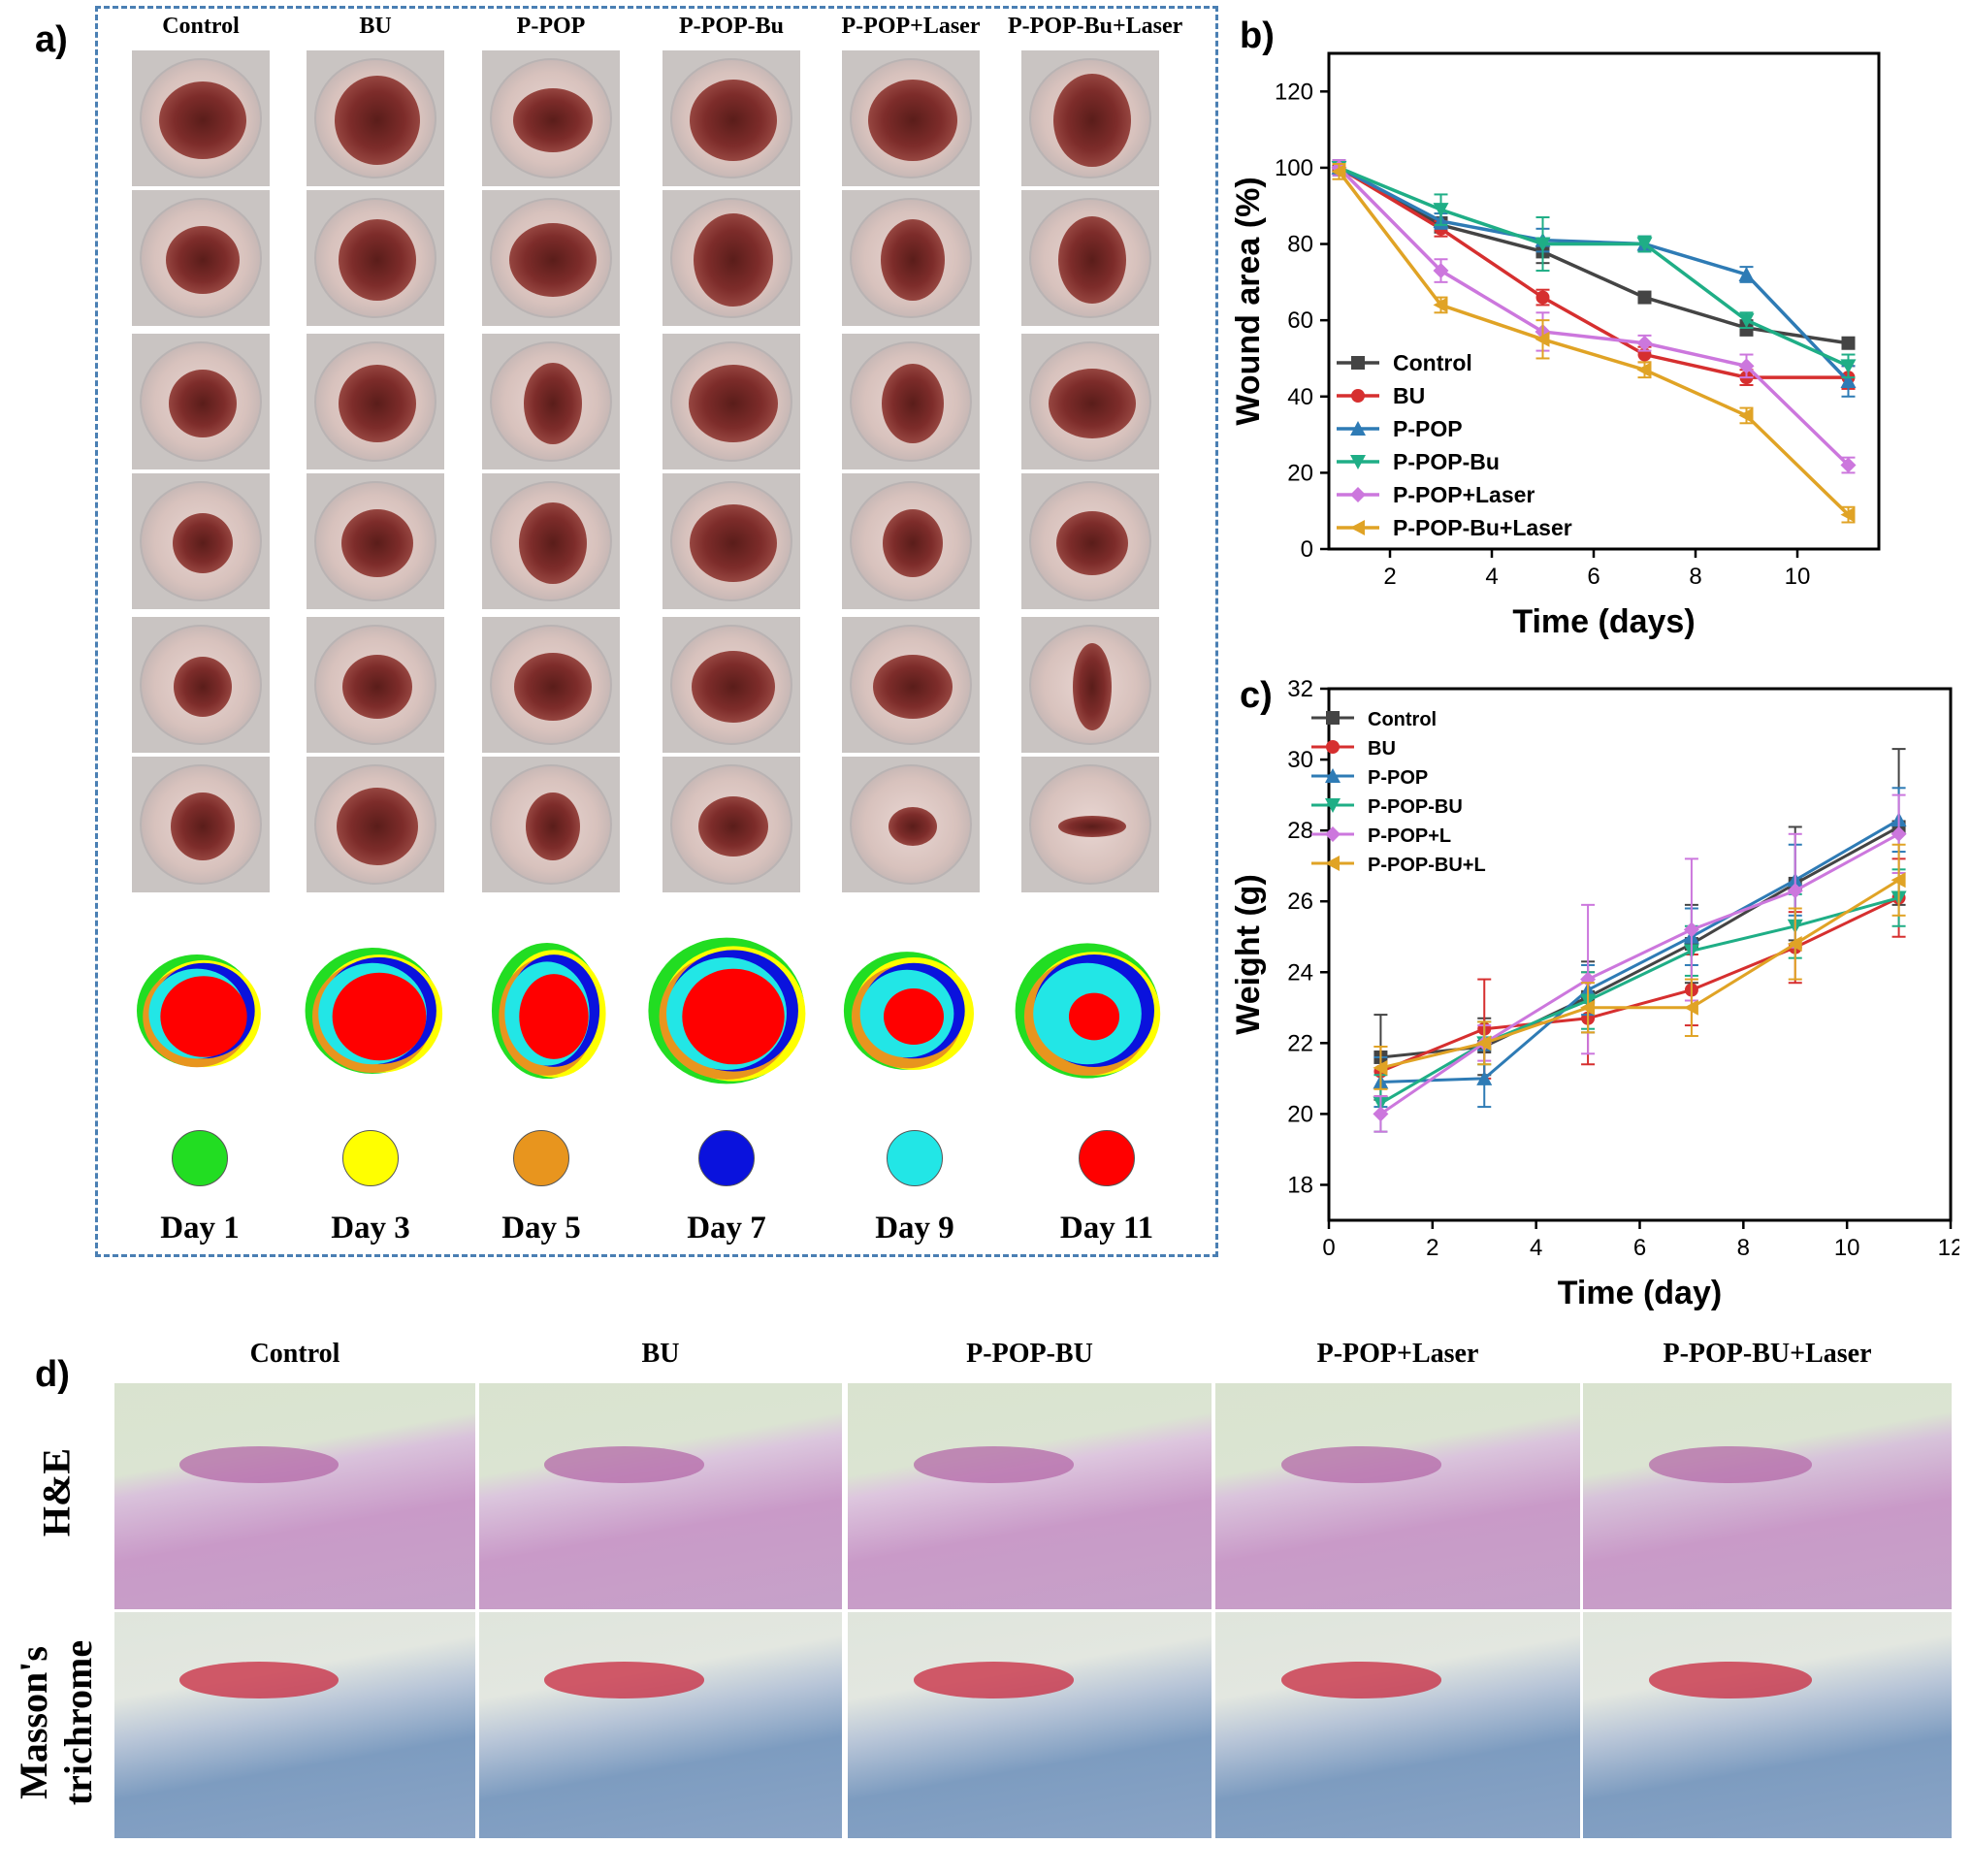  I want to click on masson-trichrome-image, so click(1767, 1725).